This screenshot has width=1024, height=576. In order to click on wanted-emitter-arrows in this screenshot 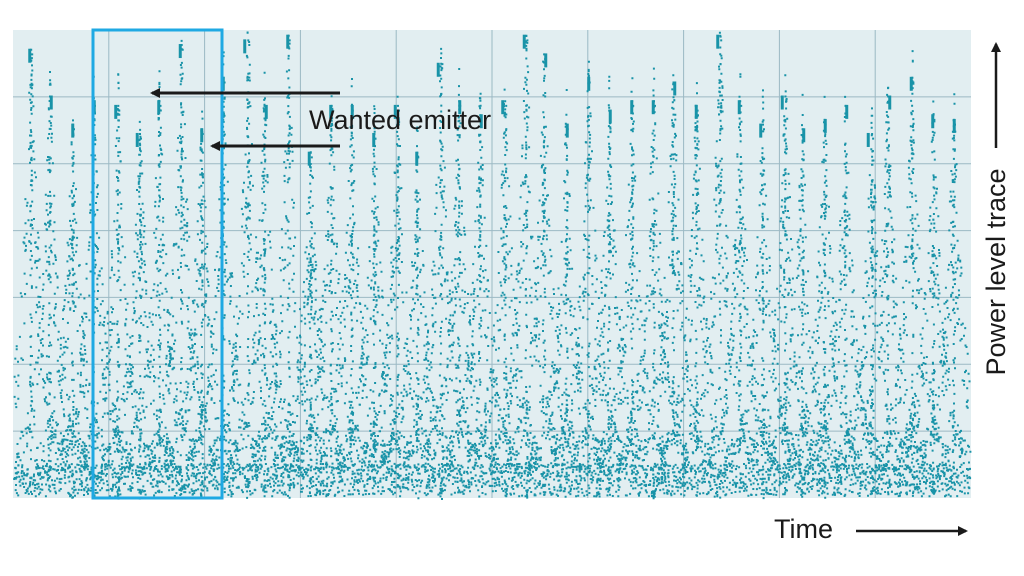, I will do `click(245, 119)`.